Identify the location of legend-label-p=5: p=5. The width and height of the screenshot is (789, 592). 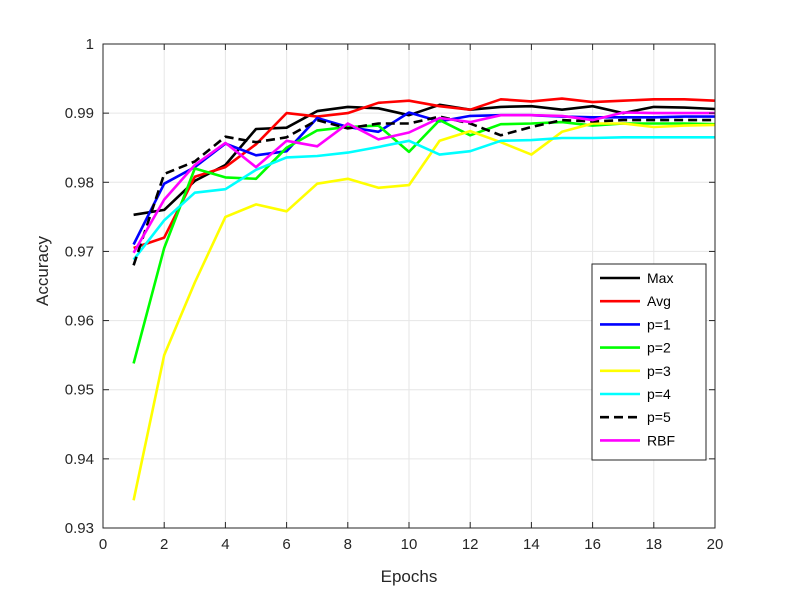
(659, 417).